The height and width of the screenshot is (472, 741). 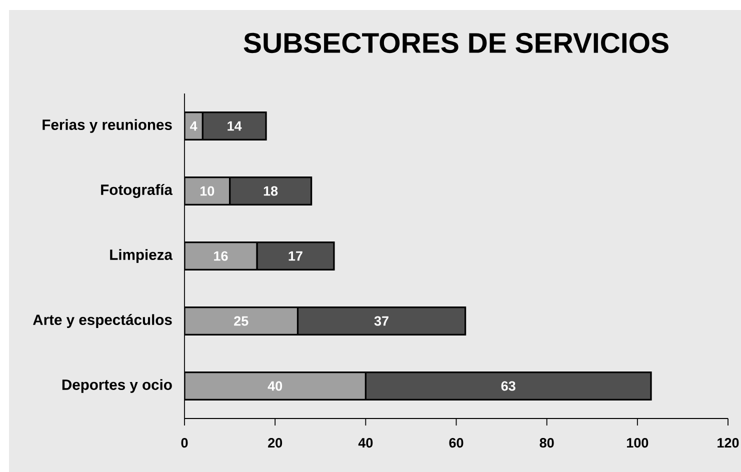 I want to click on x-tick-label: 80, so click(x=547, y=443).